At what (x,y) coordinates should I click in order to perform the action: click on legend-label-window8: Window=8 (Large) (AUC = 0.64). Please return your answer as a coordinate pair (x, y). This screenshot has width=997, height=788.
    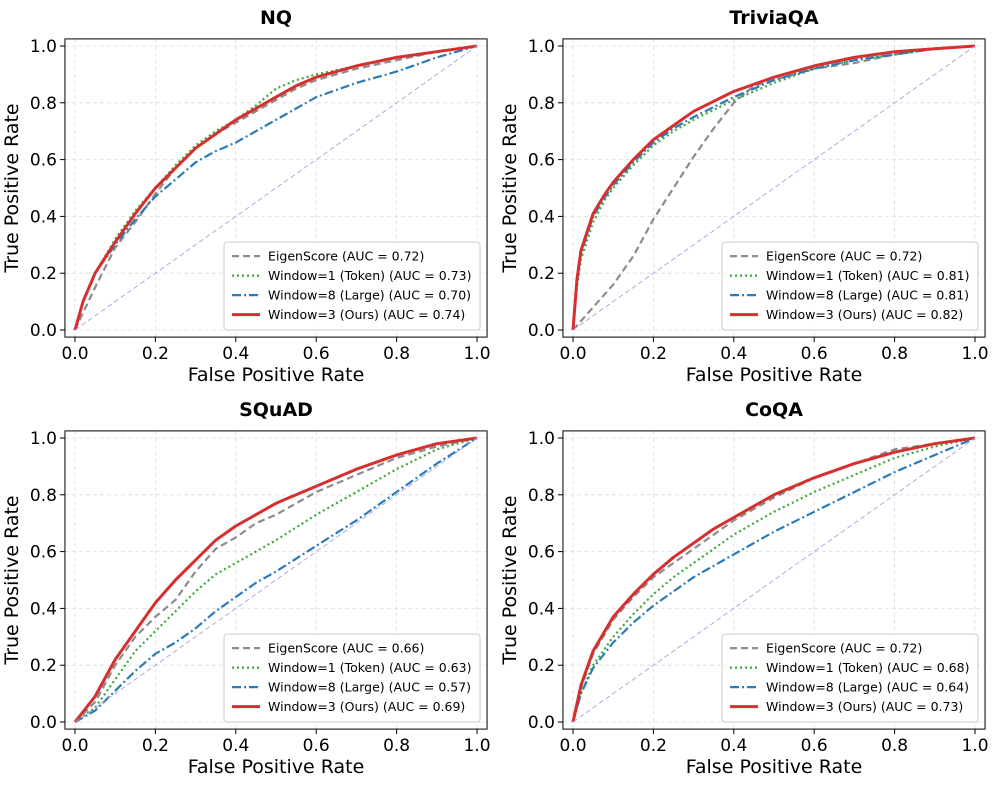
    Looking at the image, I should click on (867, 687).